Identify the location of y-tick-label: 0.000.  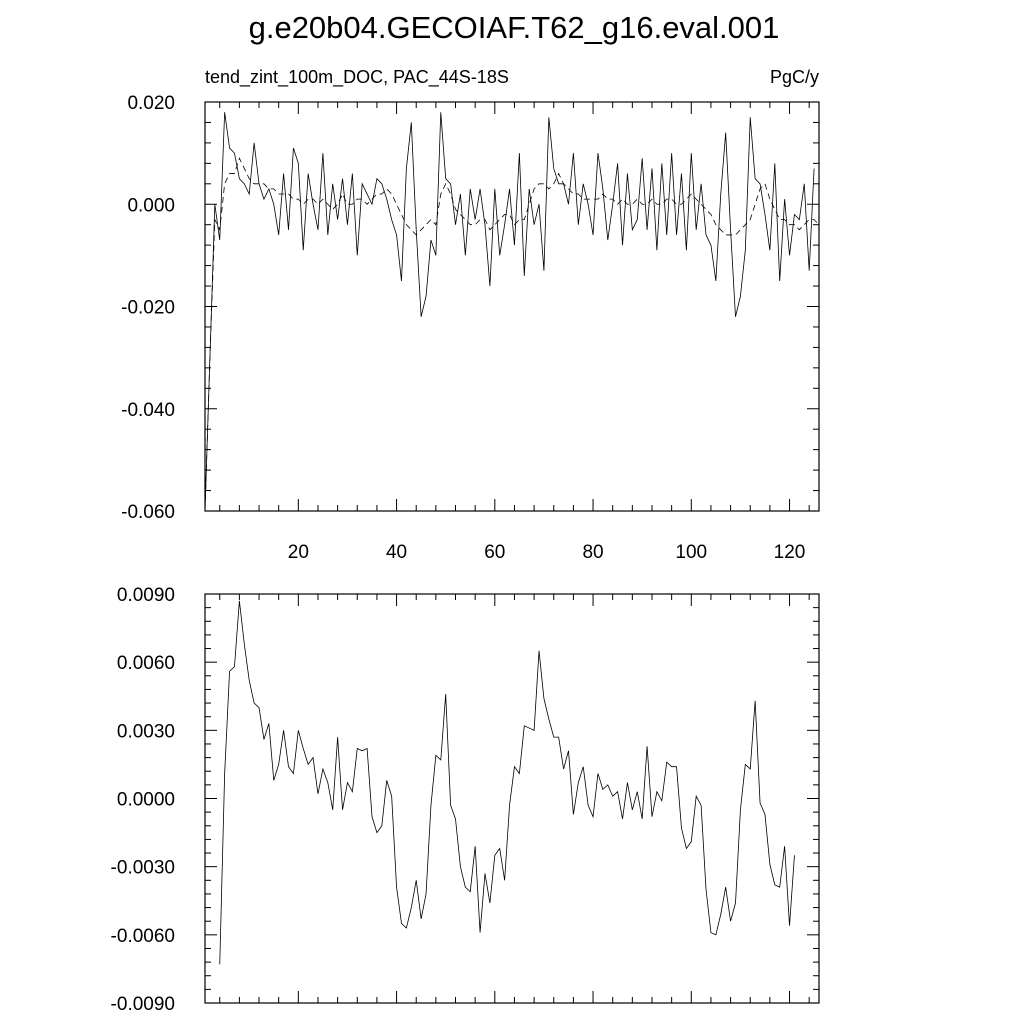
(151, 205).